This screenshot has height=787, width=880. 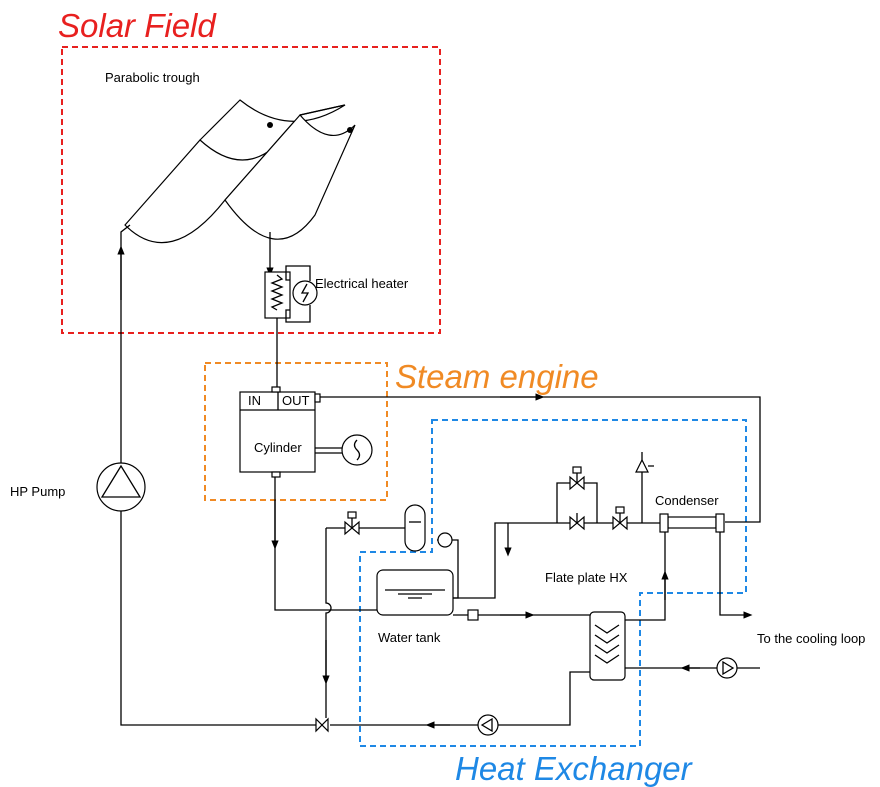 What do you see at coordinates (362, 283) in the screenshot?
I see `label: Electrical heater` at bounding box center [362, 283].